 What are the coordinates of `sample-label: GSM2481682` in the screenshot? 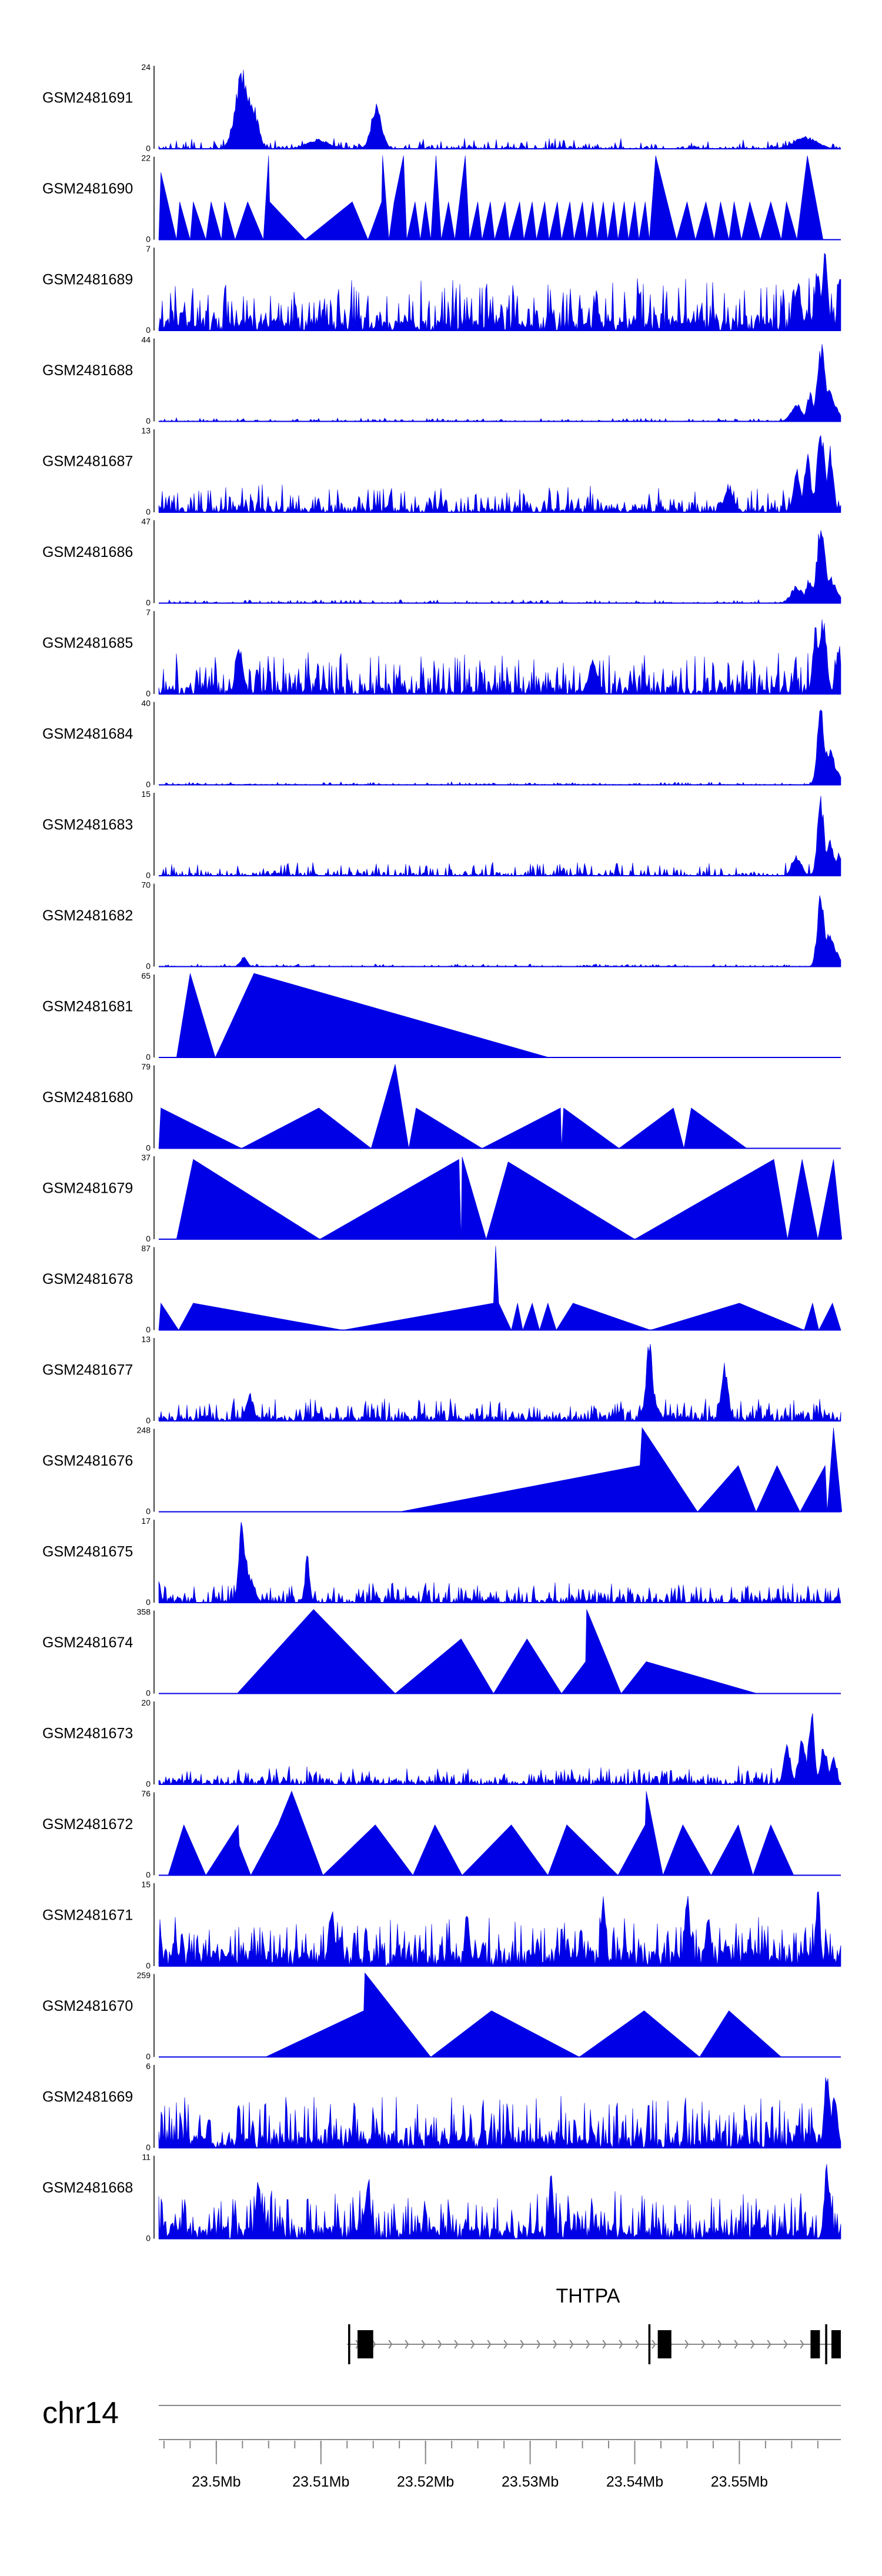 It's located at (87, 915).